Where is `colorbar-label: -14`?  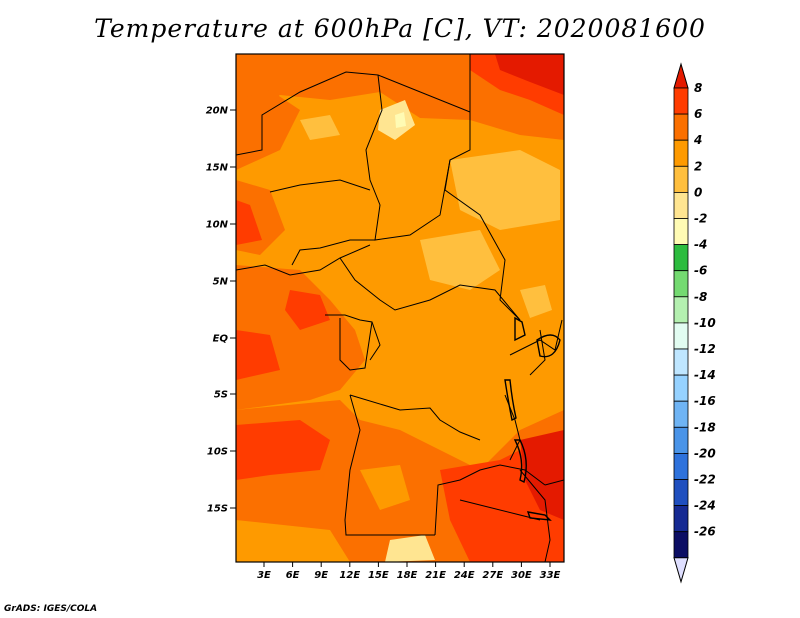
colorbar-label: -14 is located at coordinates (705, 375).